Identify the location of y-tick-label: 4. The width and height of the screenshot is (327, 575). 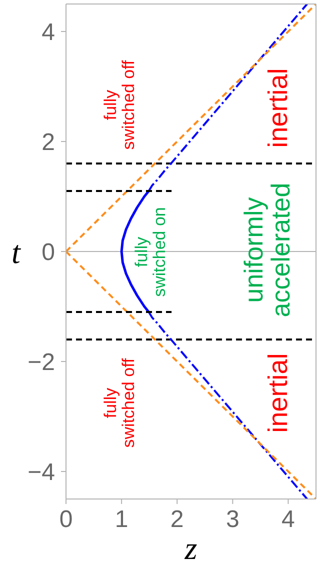
(48, 32).